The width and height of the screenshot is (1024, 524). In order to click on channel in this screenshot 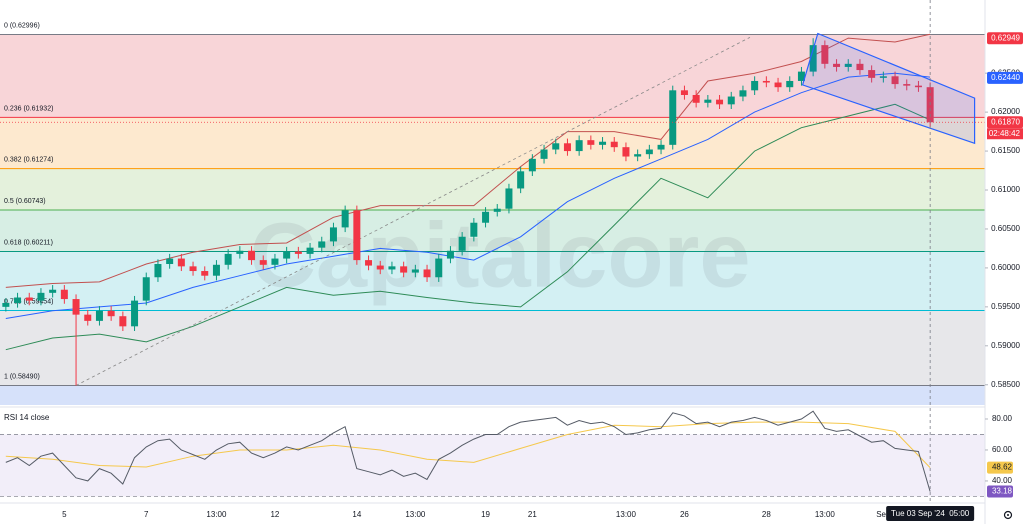, I will do `click(888, 88)`.